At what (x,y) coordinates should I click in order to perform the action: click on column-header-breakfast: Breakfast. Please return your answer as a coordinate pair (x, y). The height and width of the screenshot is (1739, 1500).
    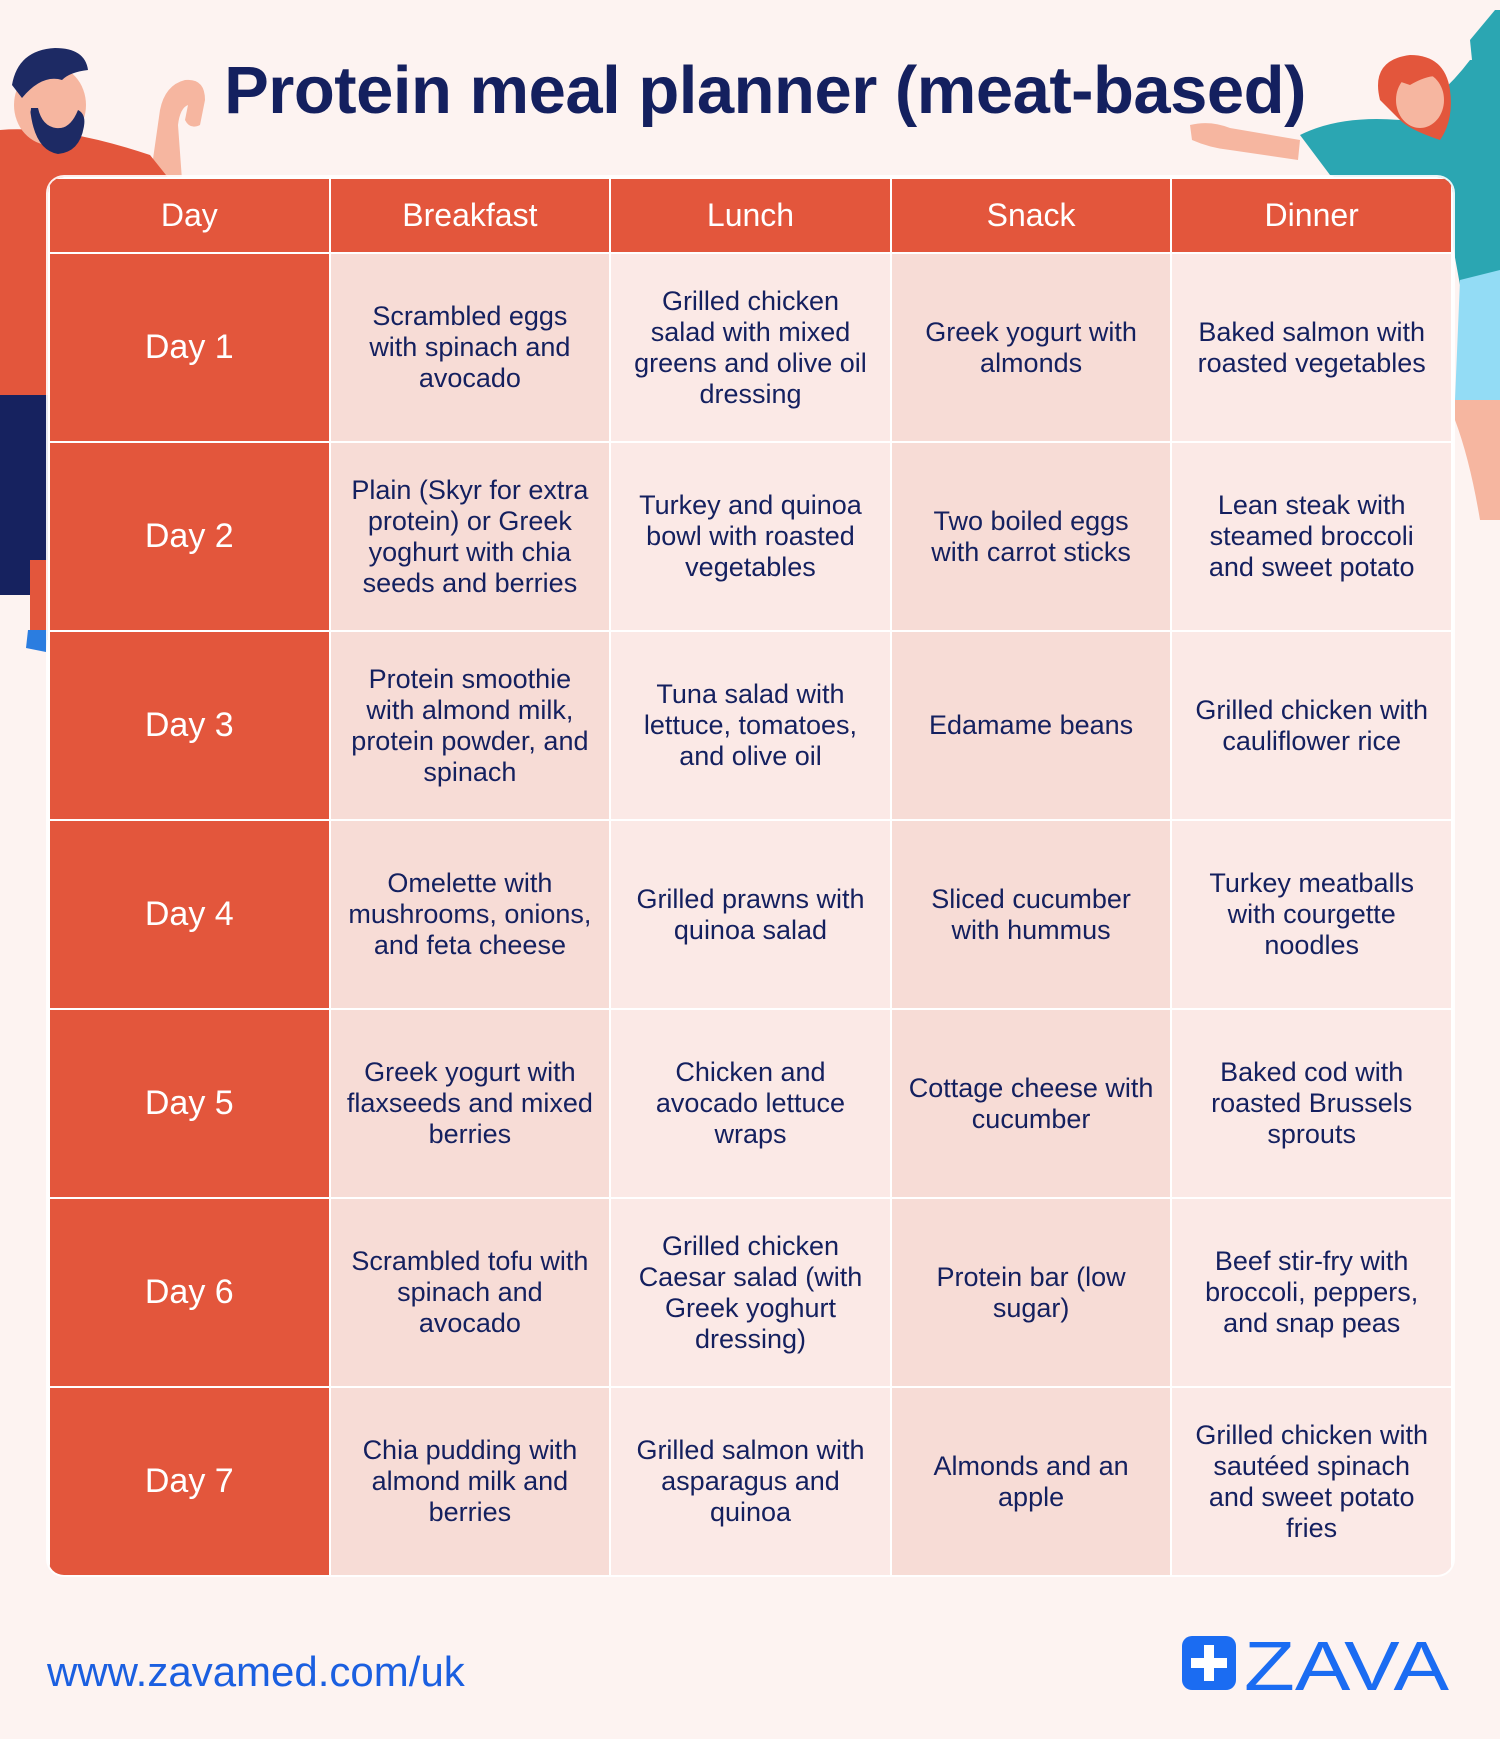
    Looking at the image, I should click on (470, 215).